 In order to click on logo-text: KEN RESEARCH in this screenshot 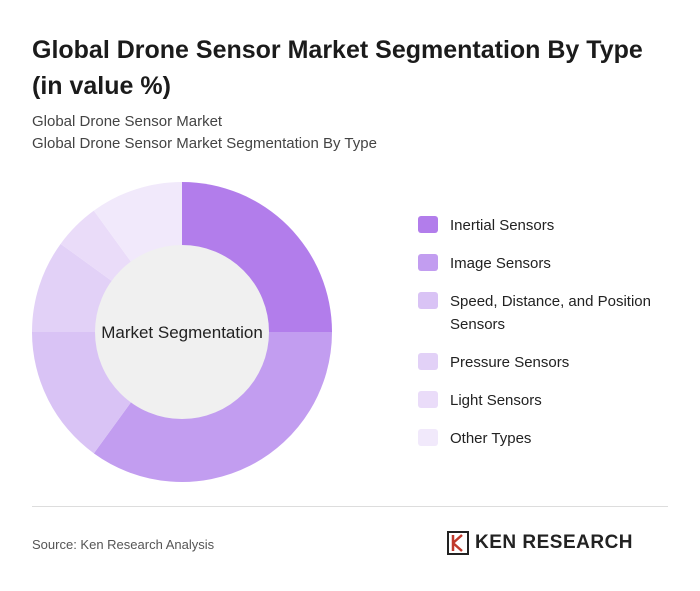, I will do `click(554, 542)`.